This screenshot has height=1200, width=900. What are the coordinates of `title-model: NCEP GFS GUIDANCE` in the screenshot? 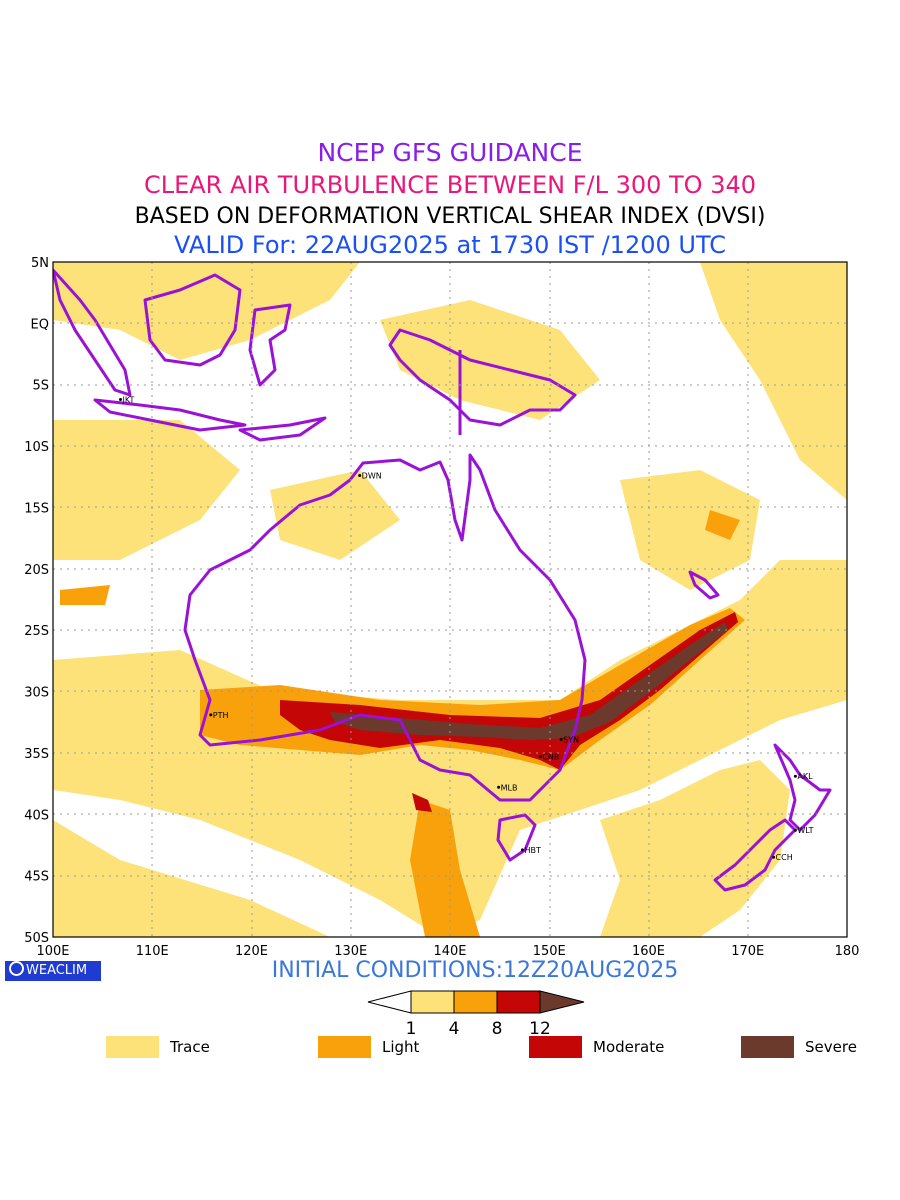 It's located at (450, 152).